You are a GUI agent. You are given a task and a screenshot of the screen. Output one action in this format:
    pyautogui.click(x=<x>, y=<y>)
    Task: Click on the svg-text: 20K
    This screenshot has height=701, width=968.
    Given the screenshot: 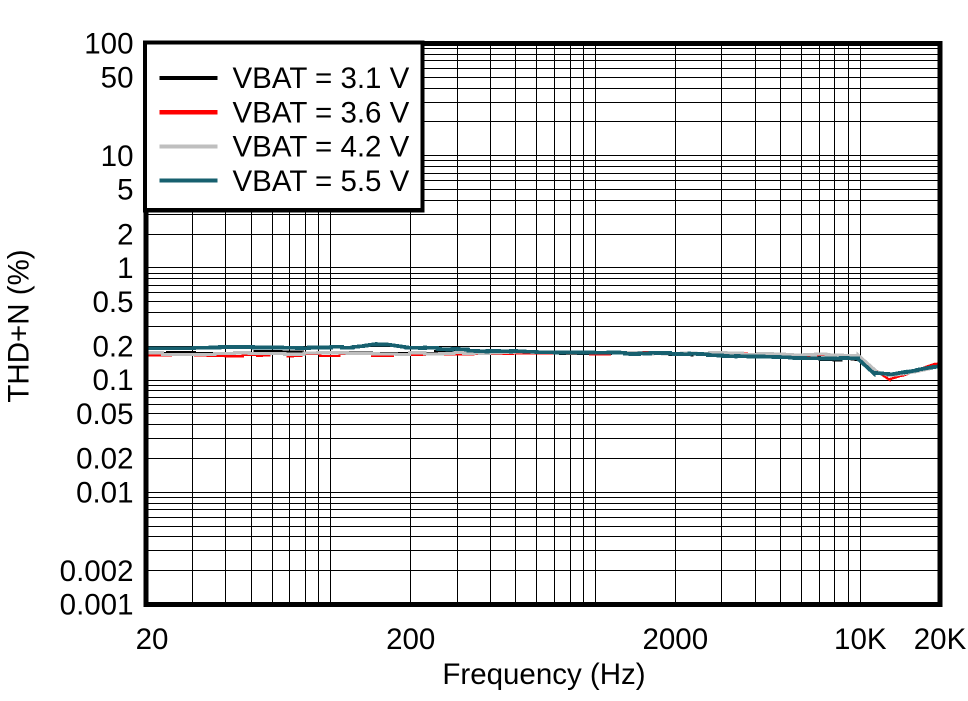 What is the action you would take?
    pyautogui.click(x=940, y=639)
    